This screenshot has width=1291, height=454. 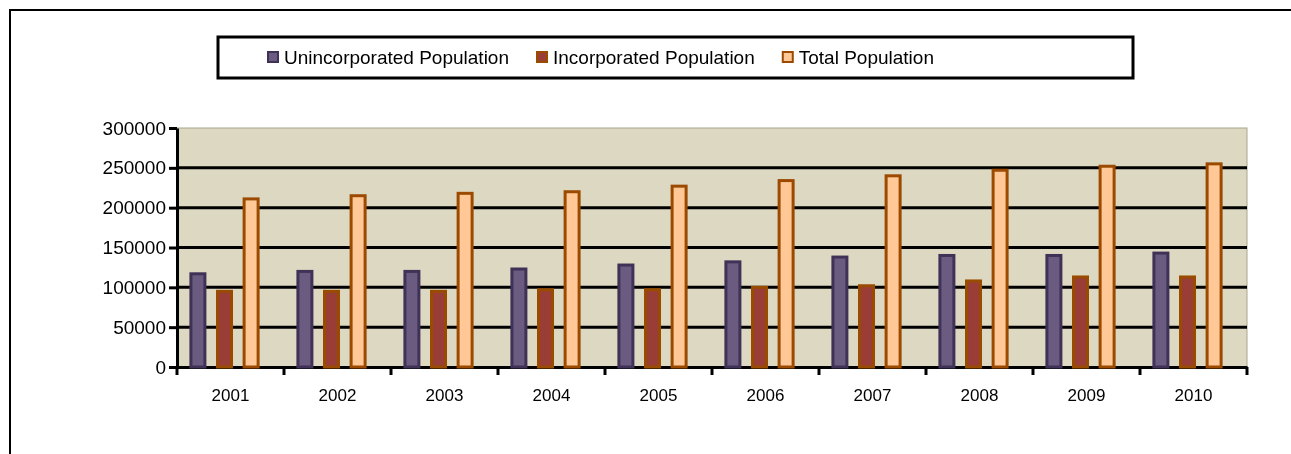 I want to click on y-tick-label: 150000, so click(x=134, y=248).